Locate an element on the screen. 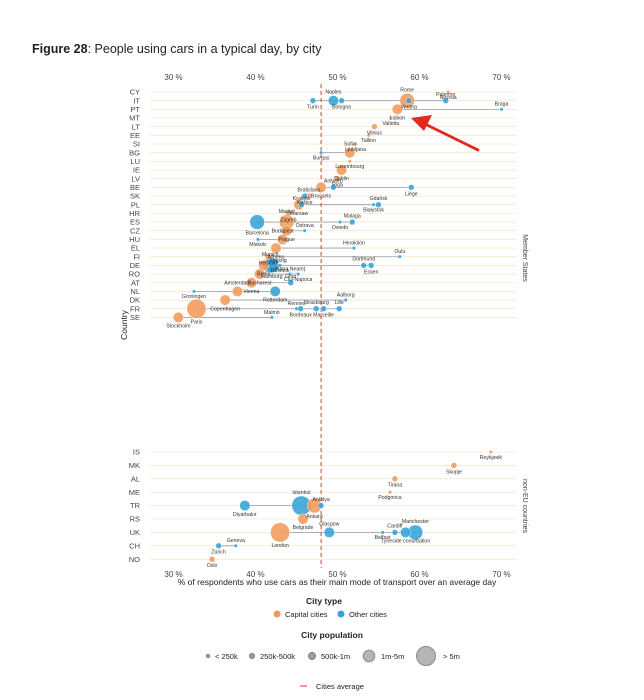 The image size is (644, 700). point-essen is located at coordinates (371, 265).